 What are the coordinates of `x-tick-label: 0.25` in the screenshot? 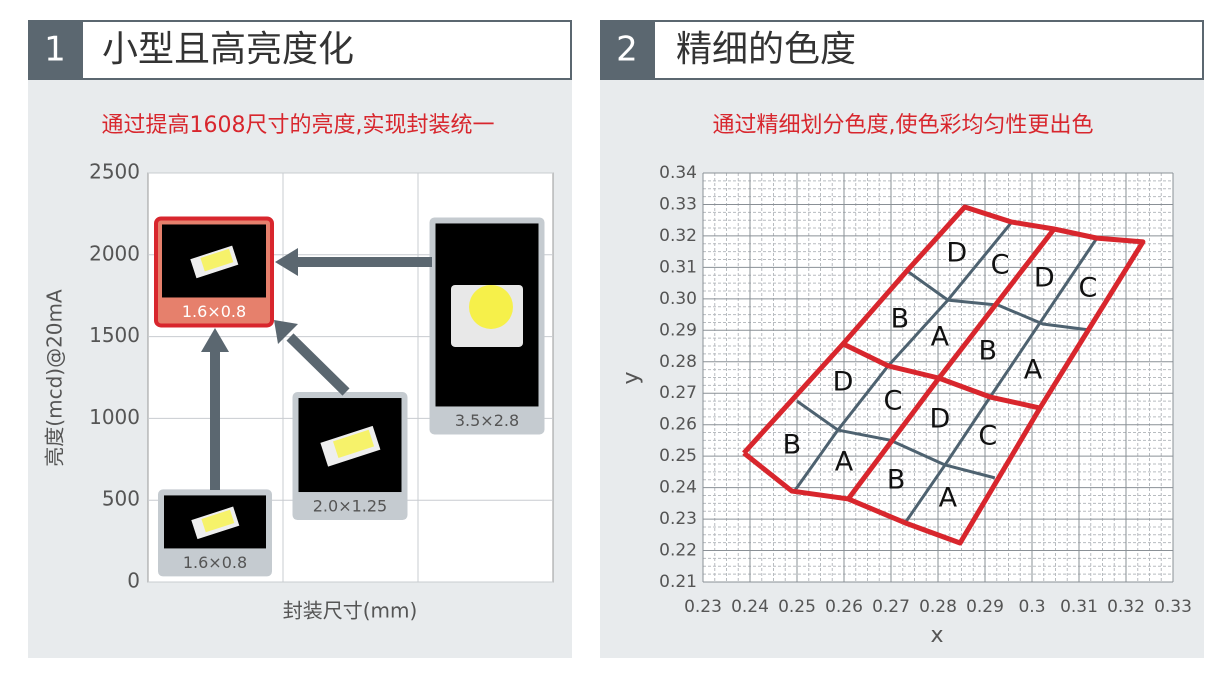 It's located at (797, 607).